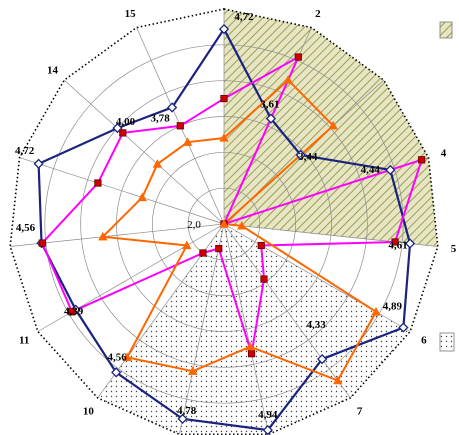  What do you see at coordinates (26, 228) in the screenshot?
I see `value-label-12: 4,56` at bounding box center [26, 228].